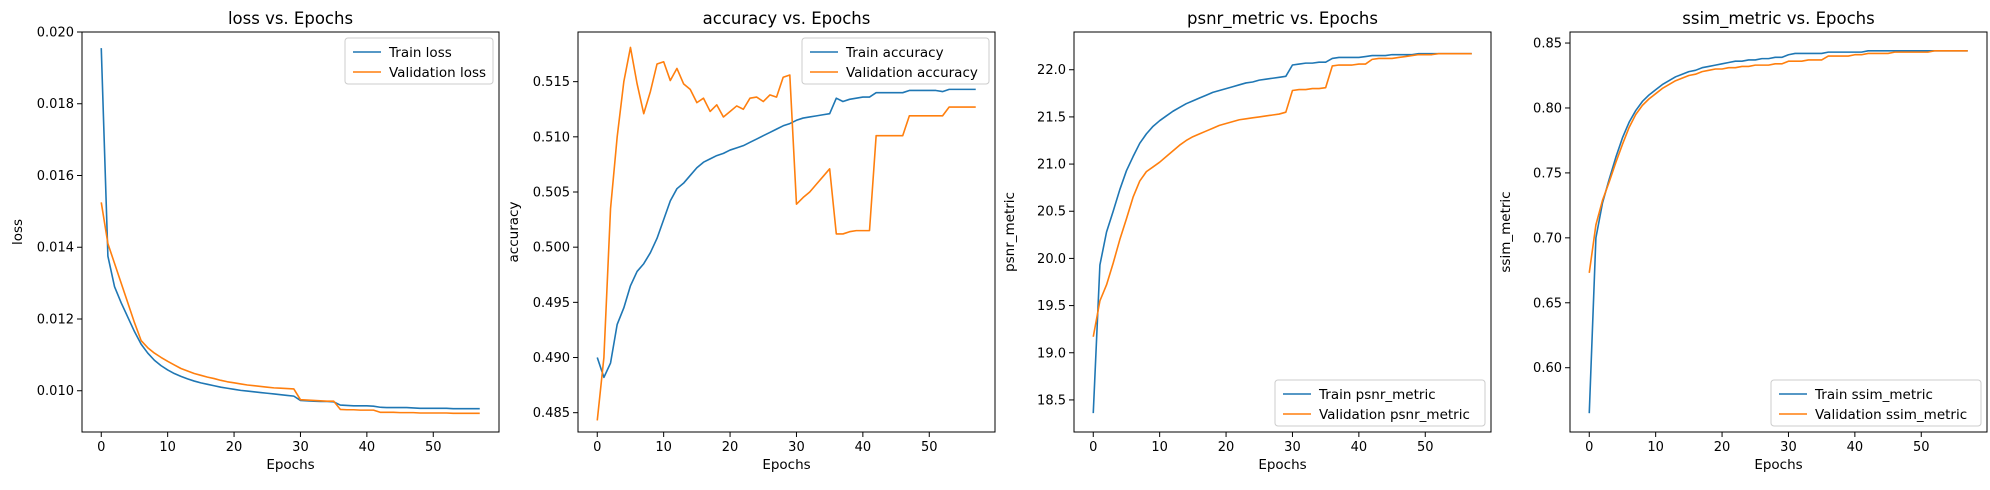 The image size is (1990, 490). What do you see at coordinates (1051, 400) in the screenshot?
I see `y-tick-label: 18.5` at bounding box center [1051, 400].